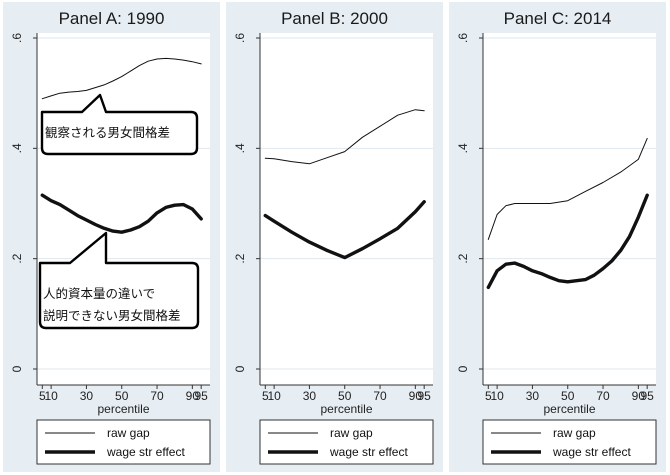  Describe the element at coordinates (334, 18) in the screenshot. I see `panel-title: Panel B: 2000` at that location.